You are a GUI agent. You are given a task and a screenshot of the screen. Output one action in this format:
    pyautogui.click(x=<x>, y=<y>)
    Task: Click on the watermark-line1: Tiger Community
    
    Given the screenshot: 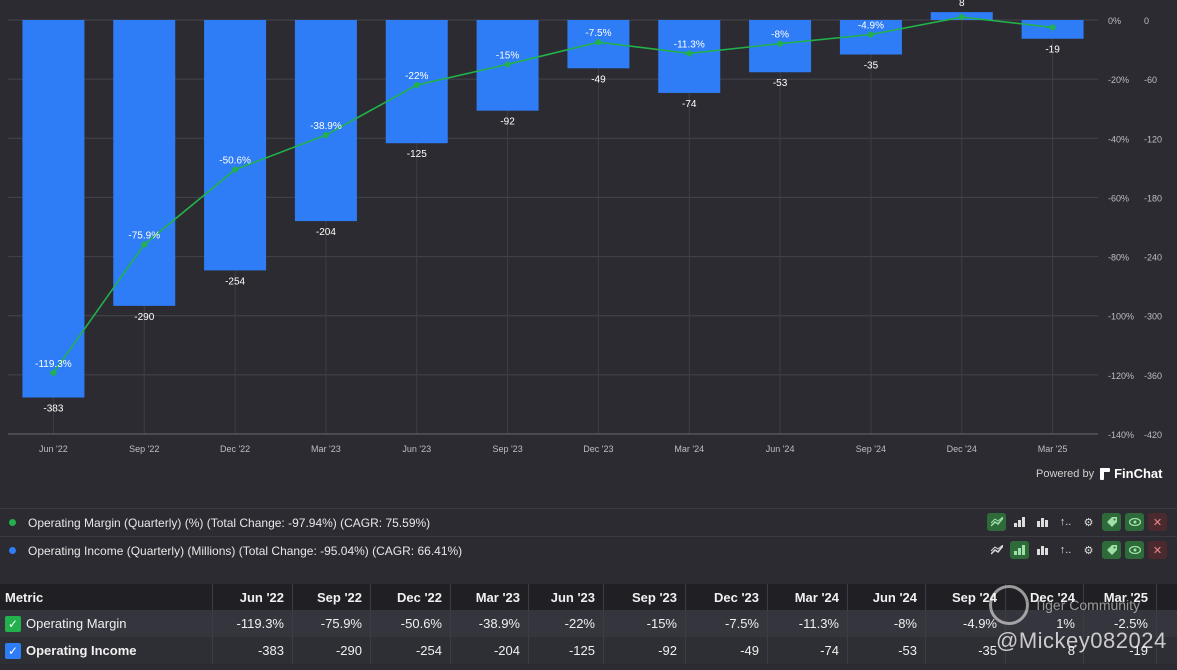 What is the action you would take?
    pyautogui.click(x=1087, y=605)
    